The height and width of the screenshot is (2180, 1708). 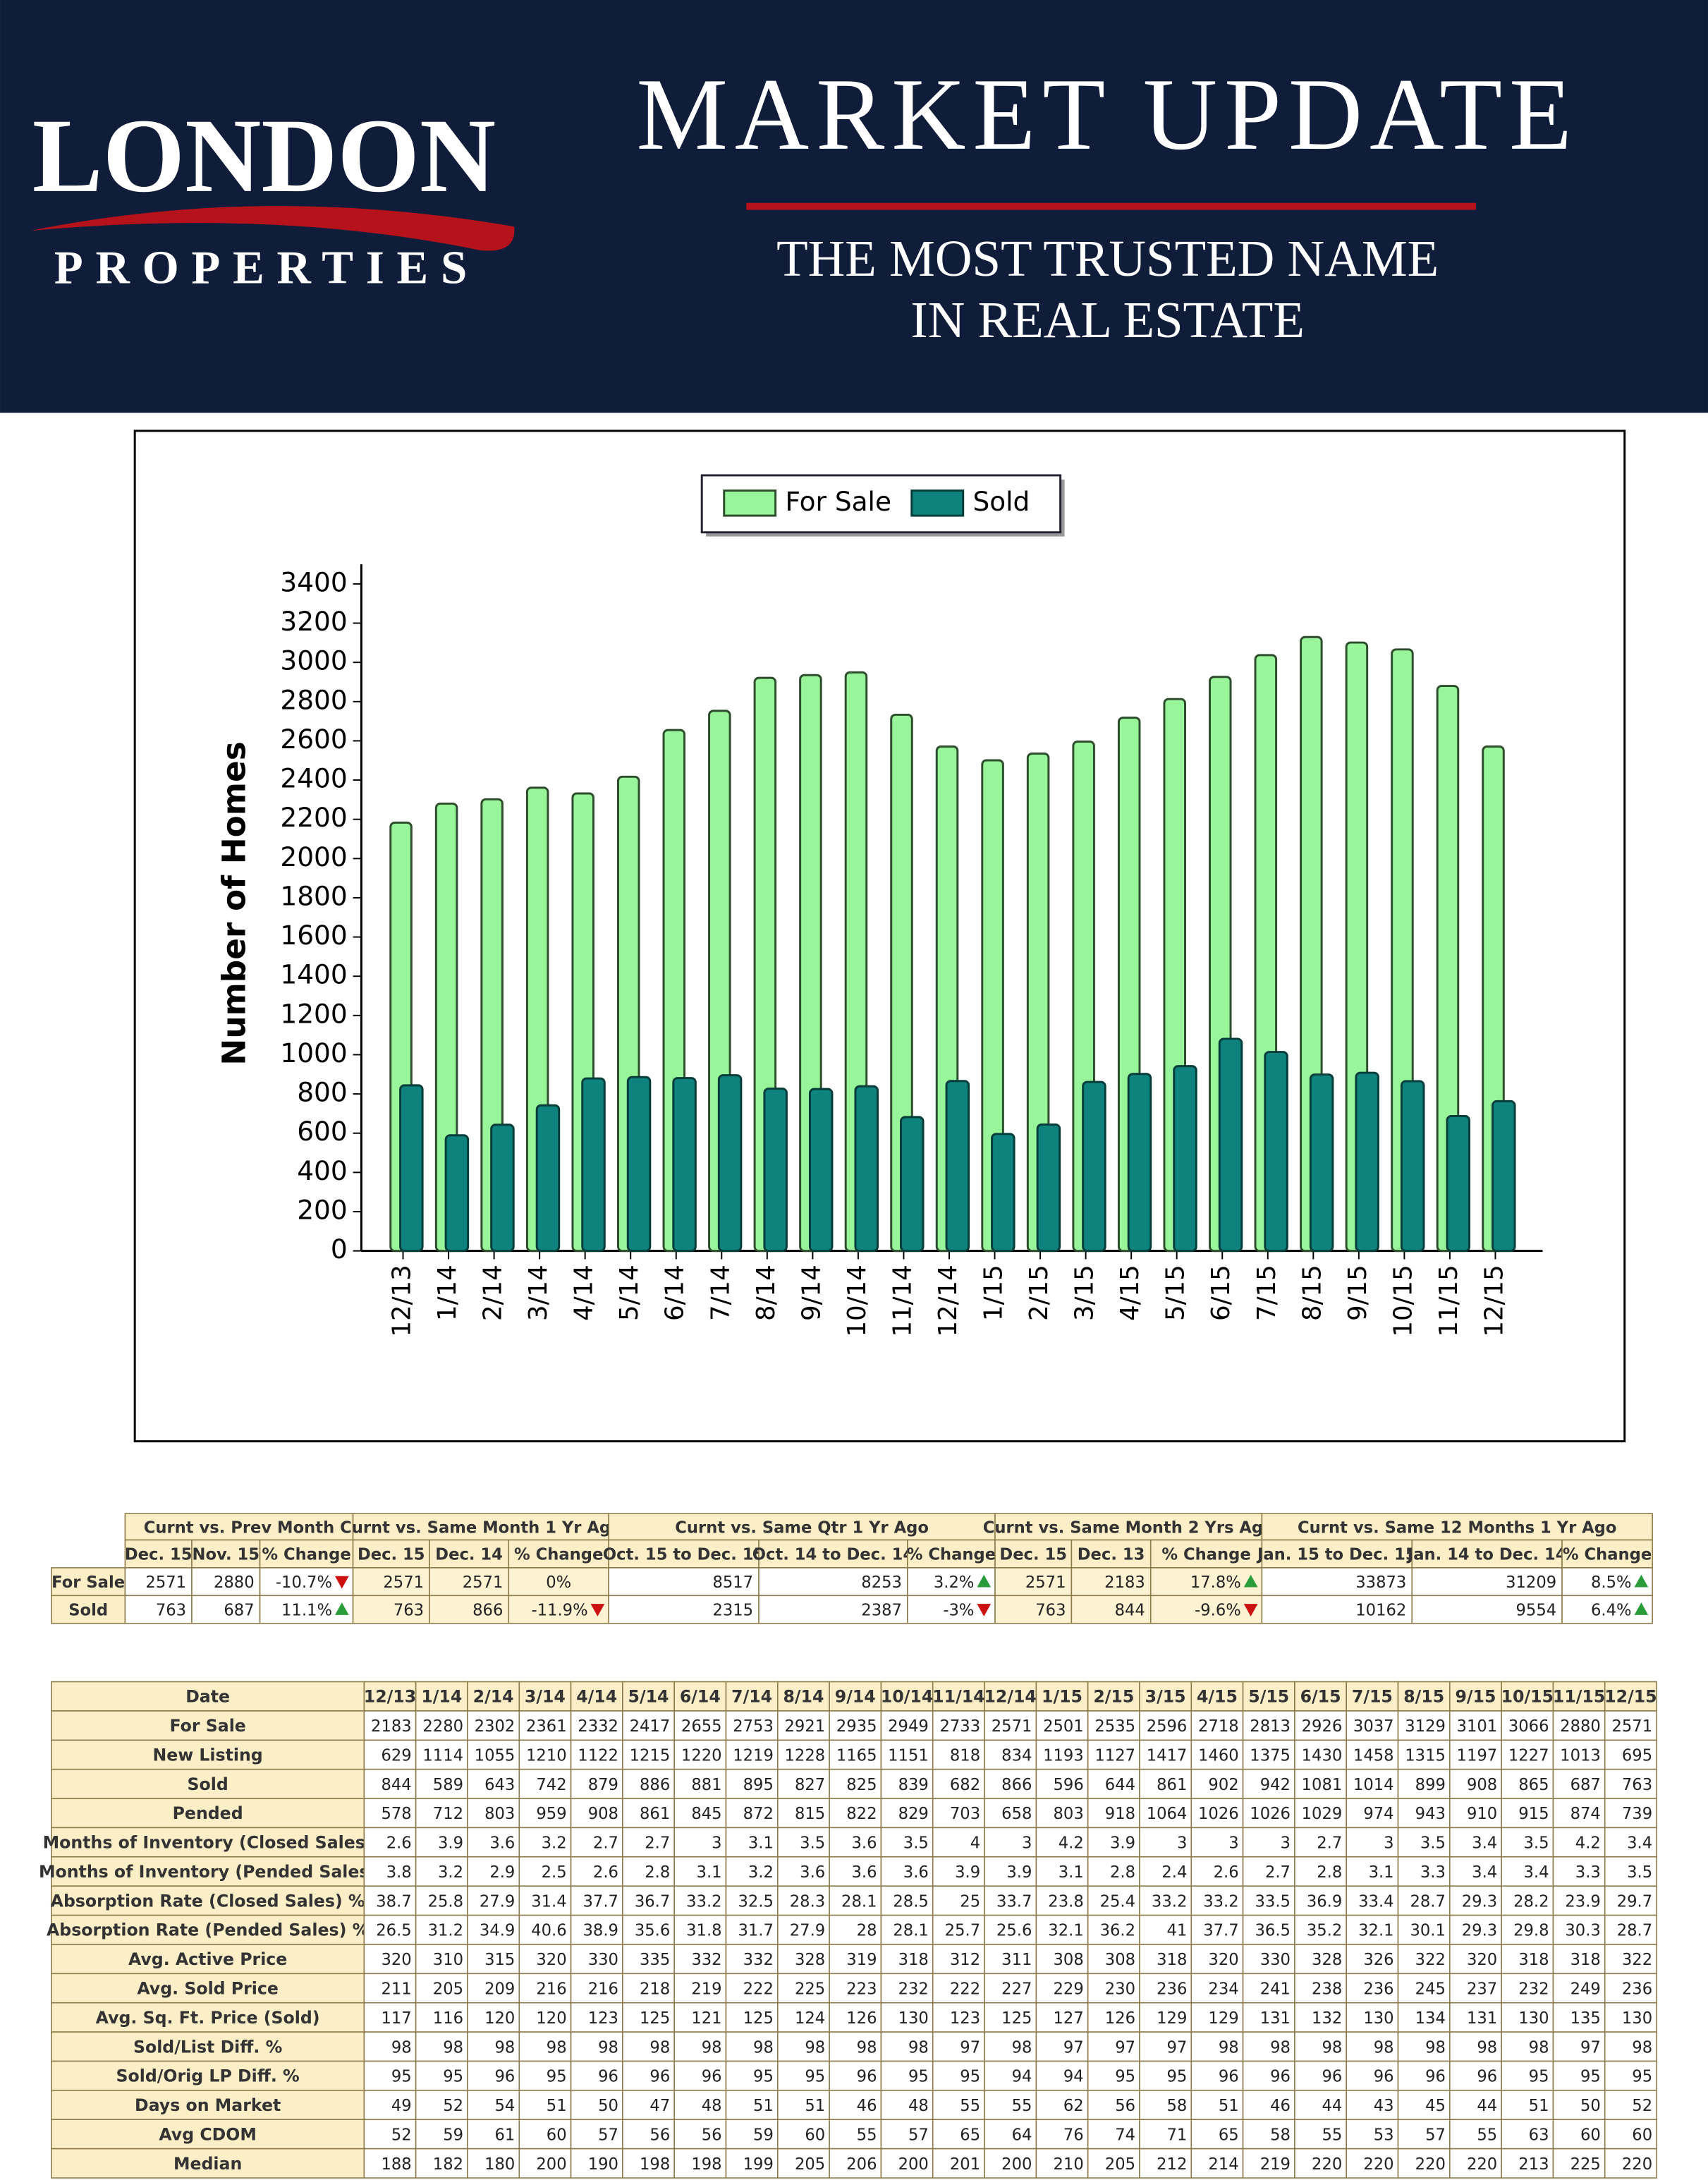 I want to click on table-value: 238, so click(x=1327, y=1990).